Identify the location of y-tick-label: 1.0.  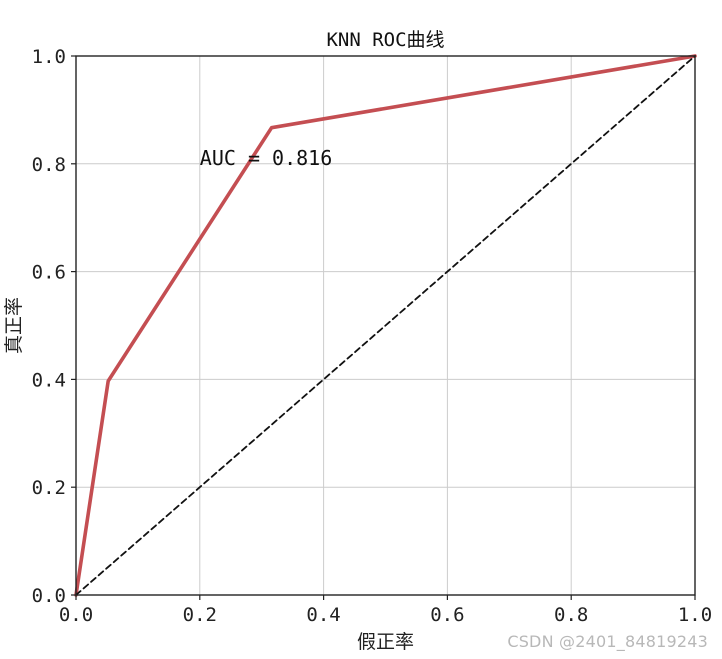
(49, 57).